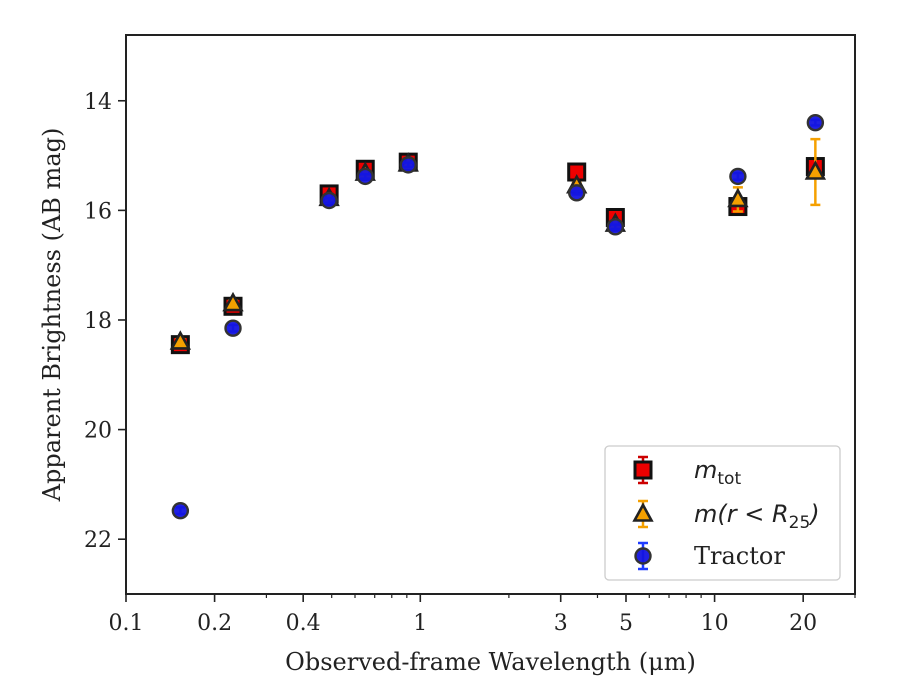 Image resolution: width=900 pixels, height=700 pixels. What do you see at coordinates (303, 623) in the screenshot?
I see `x-tick-label: 0.4` at bounding box center [303, 623].